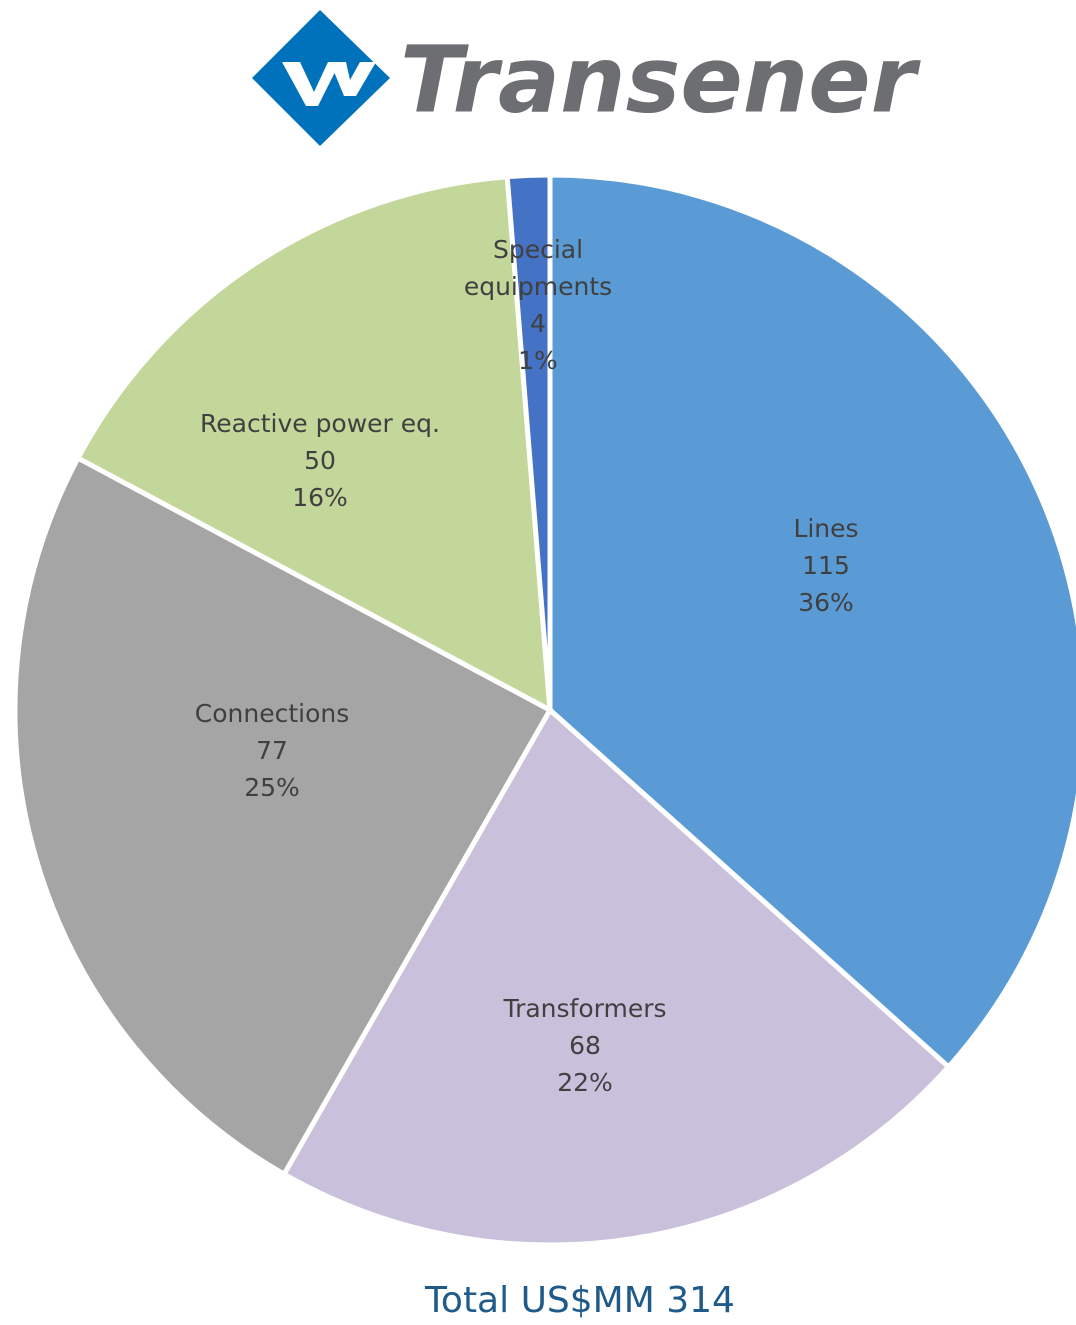 The width and height of the screenshot is (1076, 1325). Describe the element at coordinates (579, 1300) in the screenshot. I see `total-annotation: Total US$MM 314` at that location.